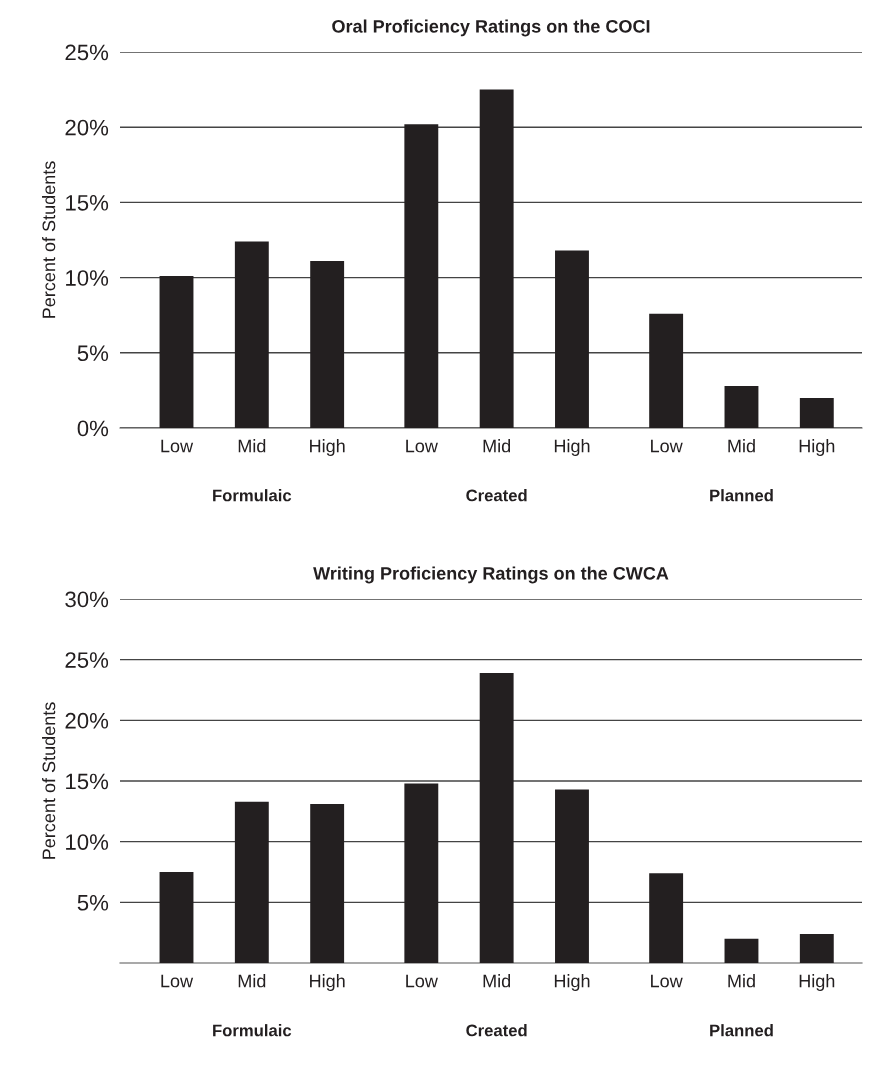 This screenshot has height=1076, width=895. Describe the element at coordinates (93, 428) in the screenshot. I see `y-tick-label: 0%` at that location.